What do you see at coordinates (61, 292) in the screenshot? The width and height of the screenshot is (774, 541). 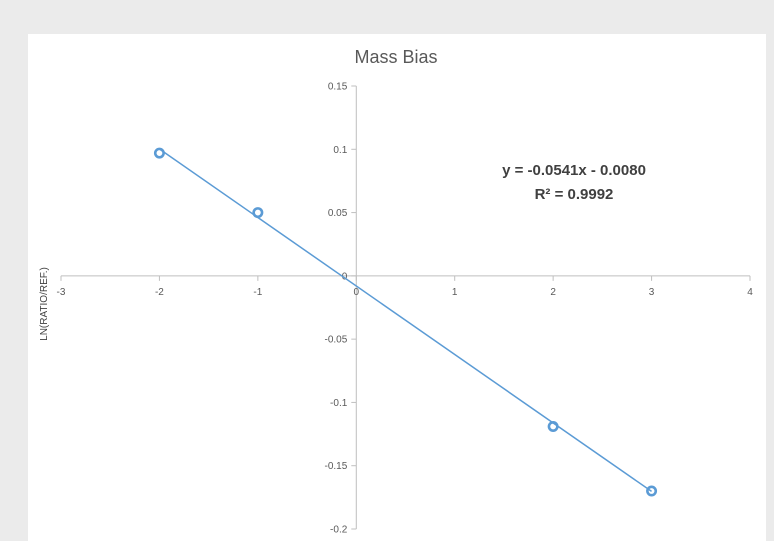 I see `x-tick-label: -3` at bounding box center [61, 292].